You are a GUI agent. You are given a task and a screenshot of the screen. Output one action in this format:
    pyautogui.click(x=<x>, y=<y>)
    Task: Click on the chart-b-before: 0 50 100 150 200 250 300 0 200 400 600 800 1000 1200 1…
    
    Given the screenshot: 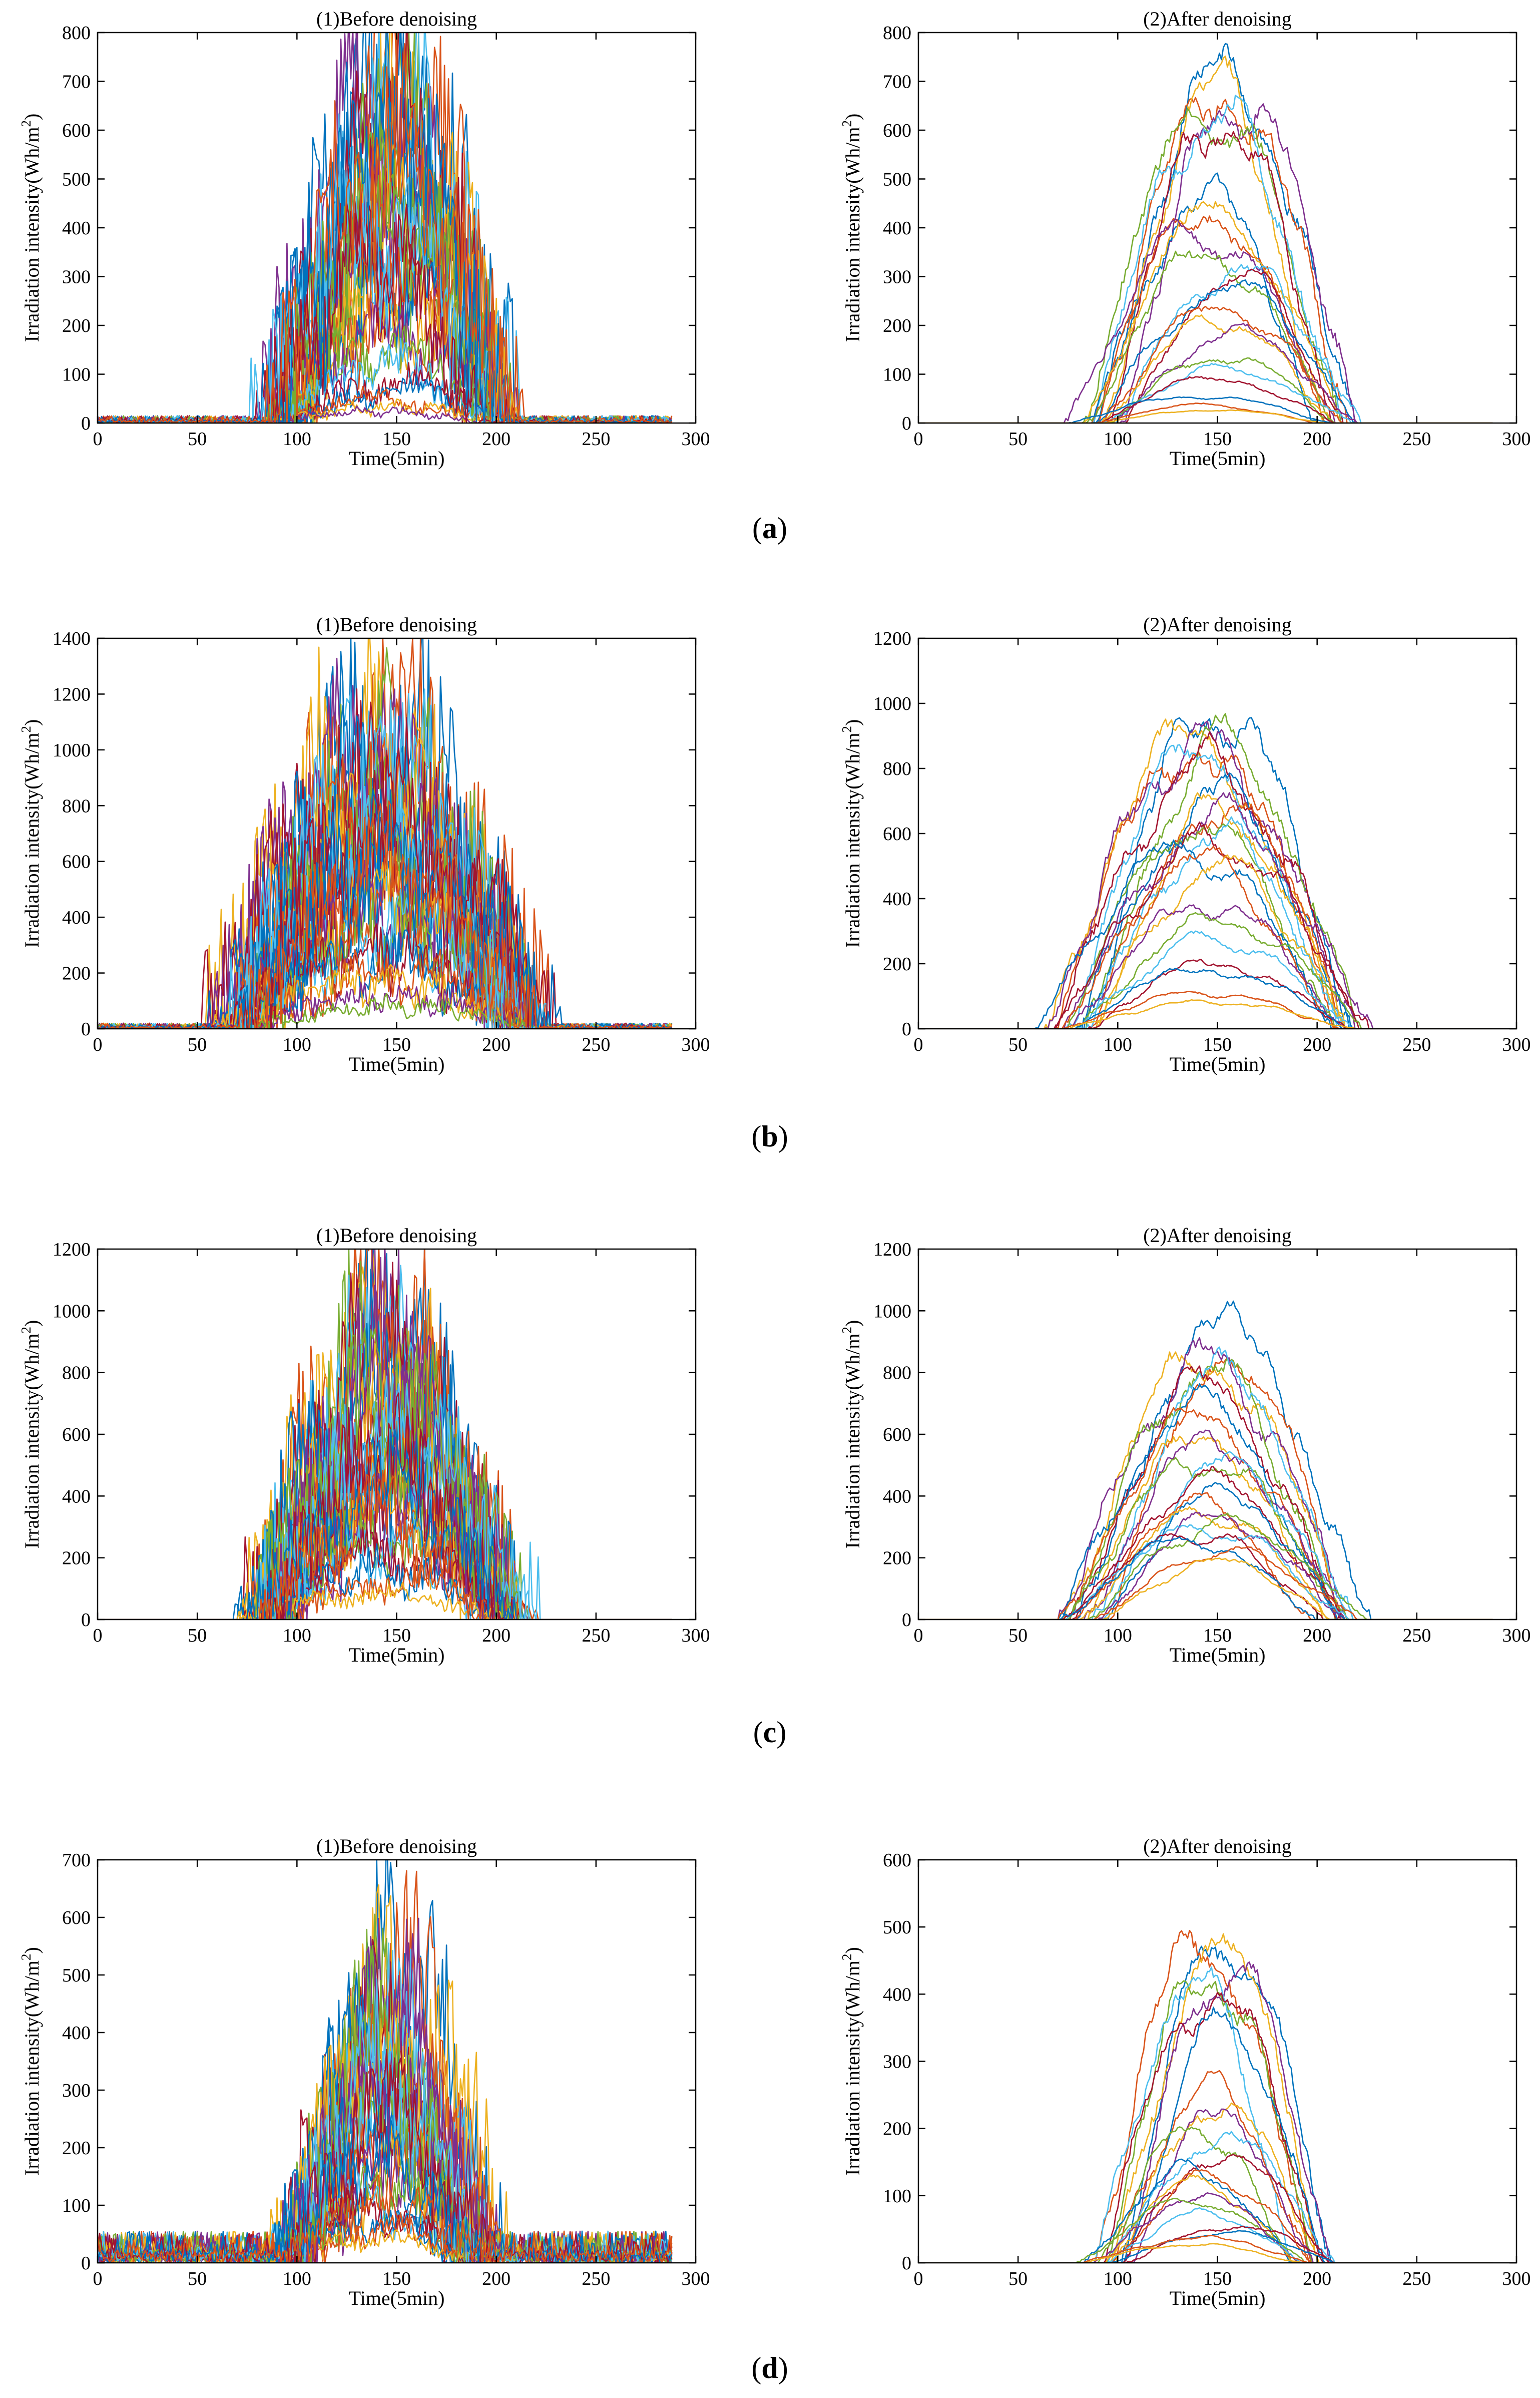 What is the action you would take?
    pyautogui.click(x=365, y=844)
    